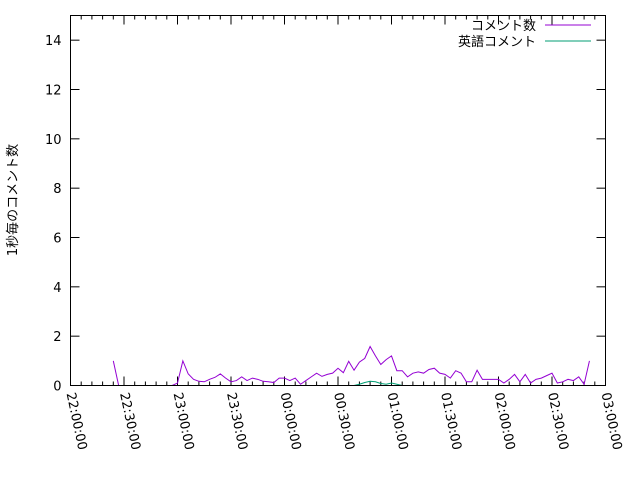  I want to click on x-tick-label: 23:00:00, so click(183, 421).